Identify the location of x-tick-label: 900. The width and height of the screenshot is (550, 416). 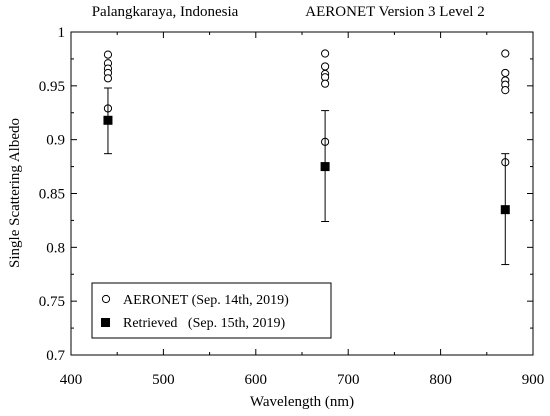
(533, 380).